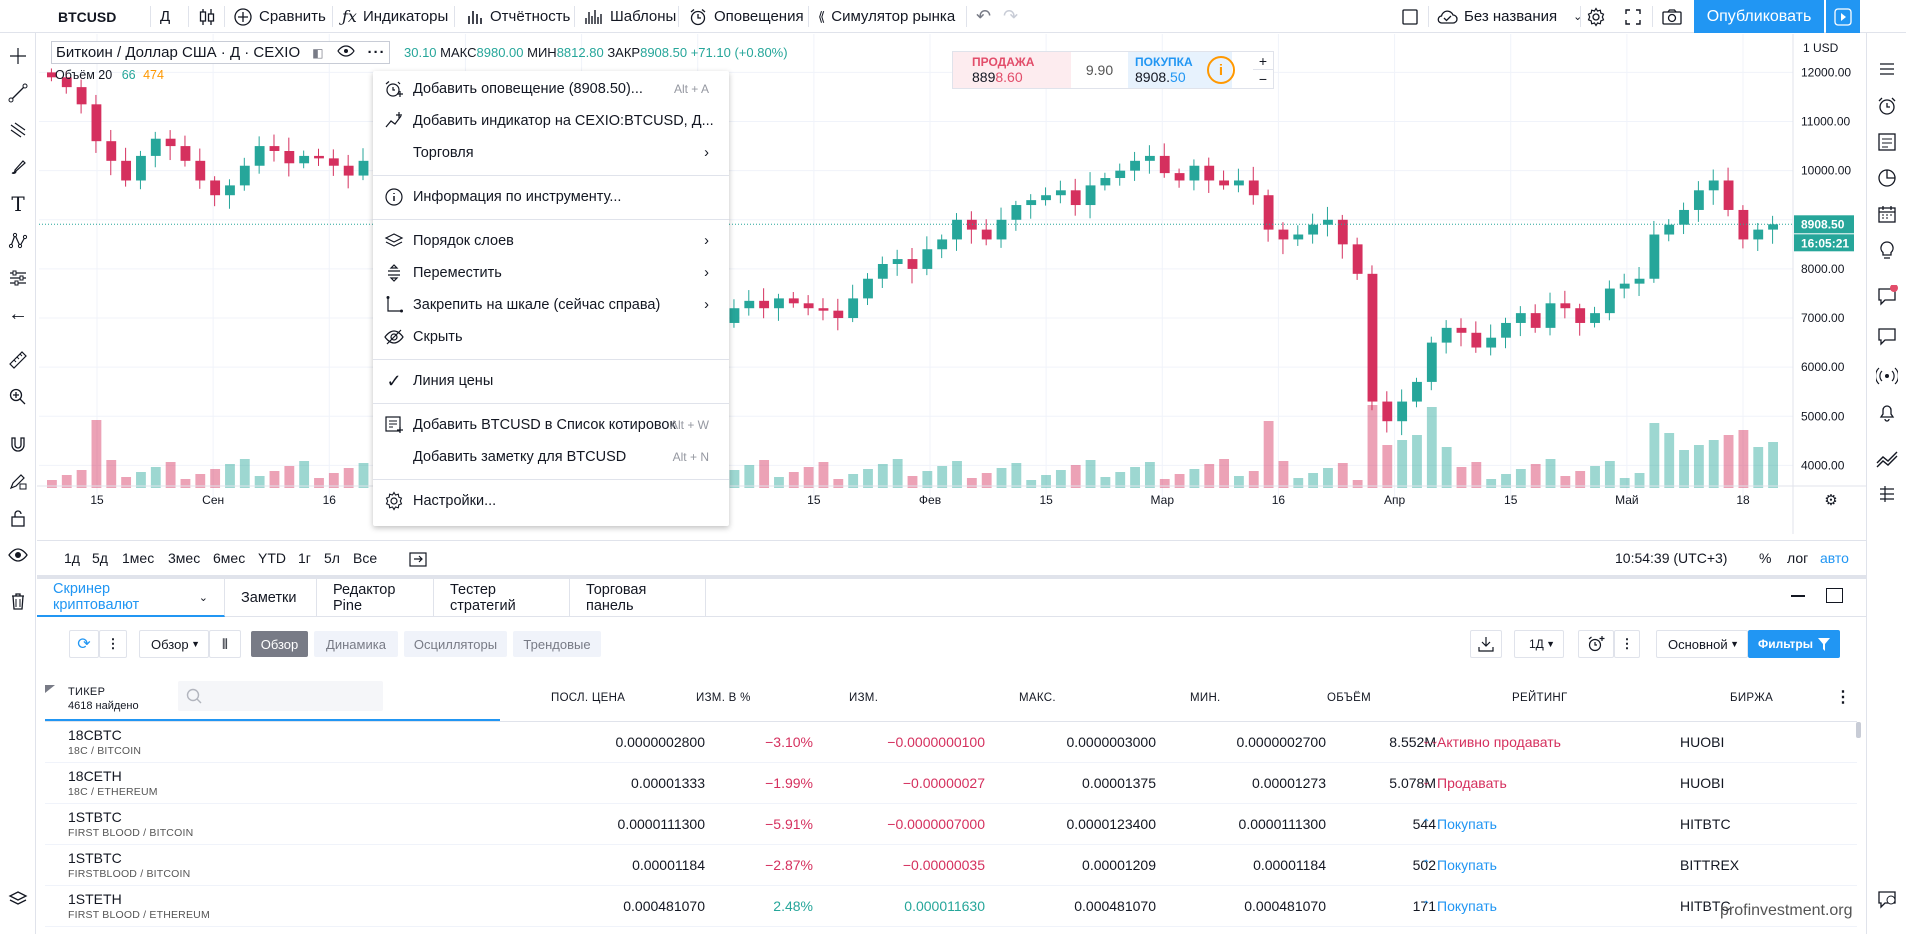  Describe the element at coordinates (551, 305) in the screenshot. I see `menu-pin-to-scale: Закрепить на шкале (сейчас справа) ›` at that location.